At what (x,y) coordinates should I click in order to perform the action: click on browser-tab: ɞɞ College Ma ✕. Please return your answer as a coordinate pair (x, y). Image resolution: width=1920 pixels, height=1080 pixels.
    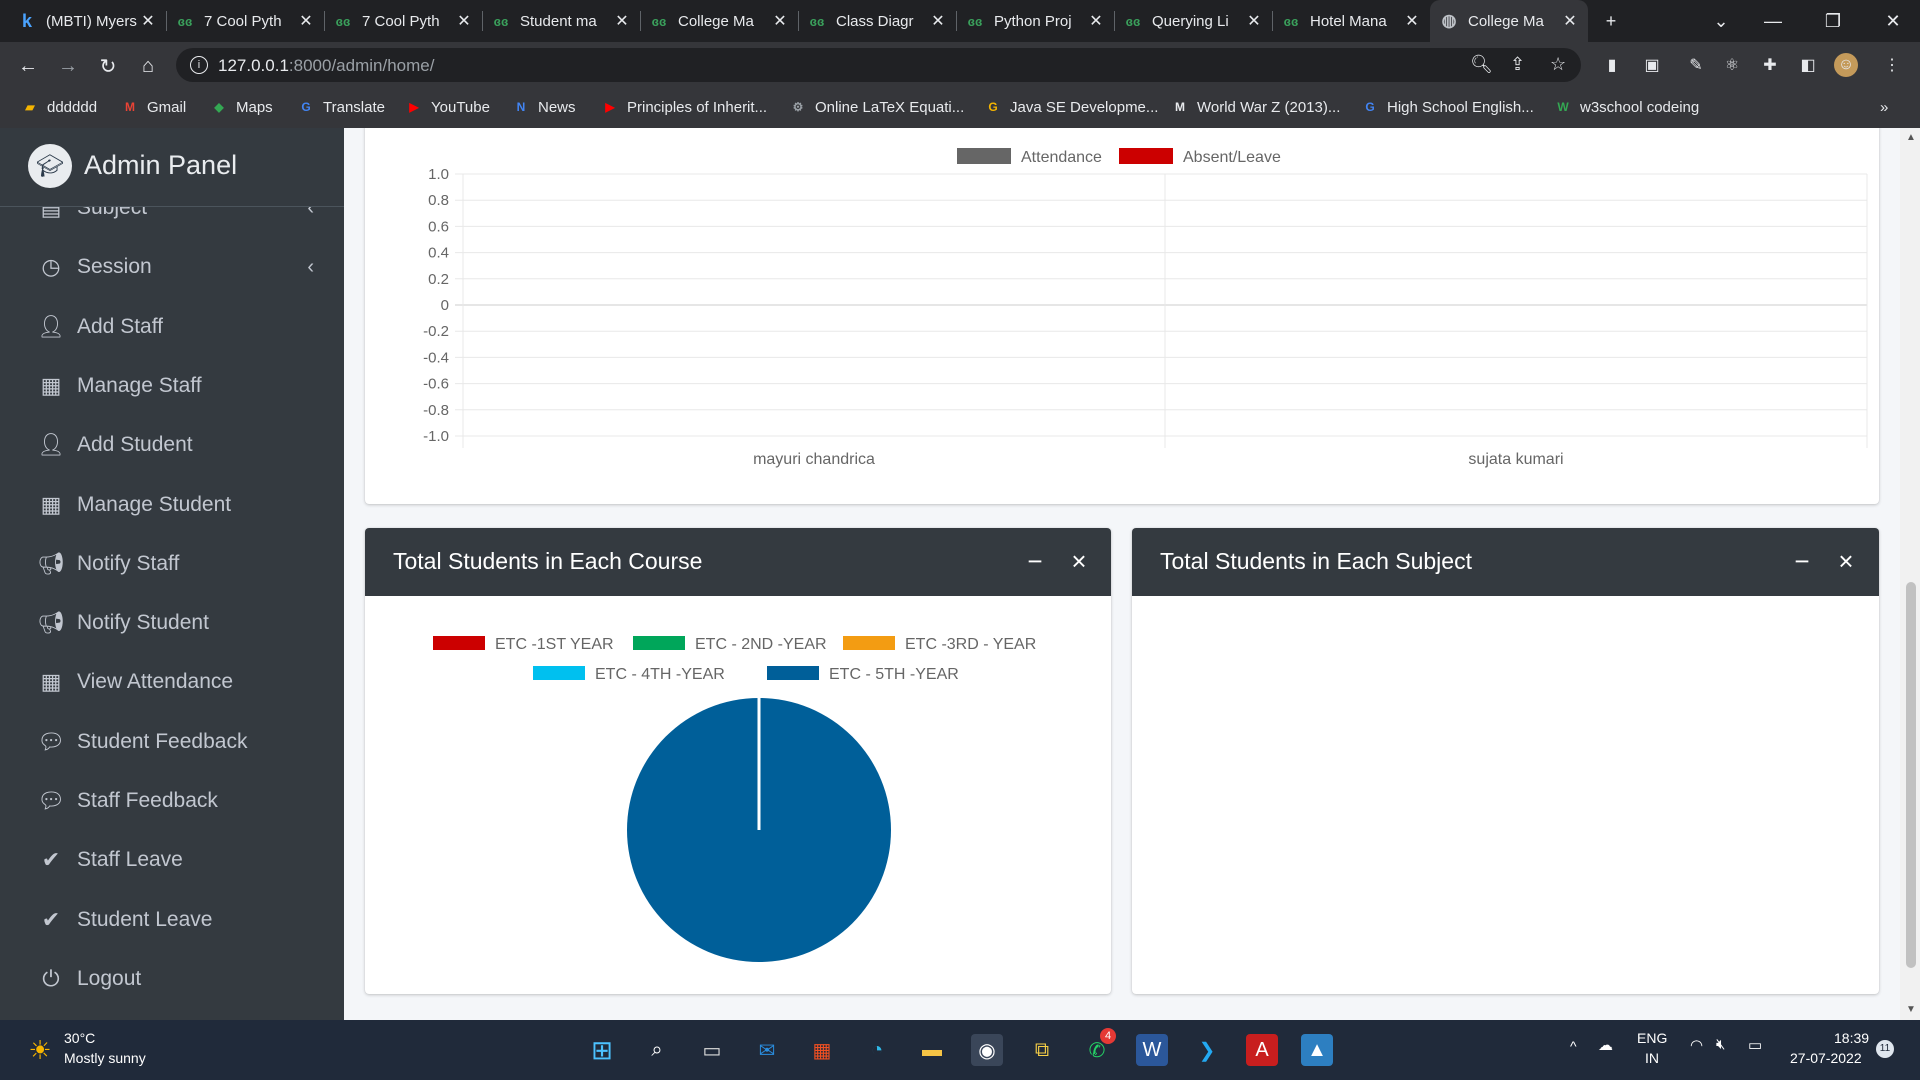
    Looking at the image, I should click on (719, 21).